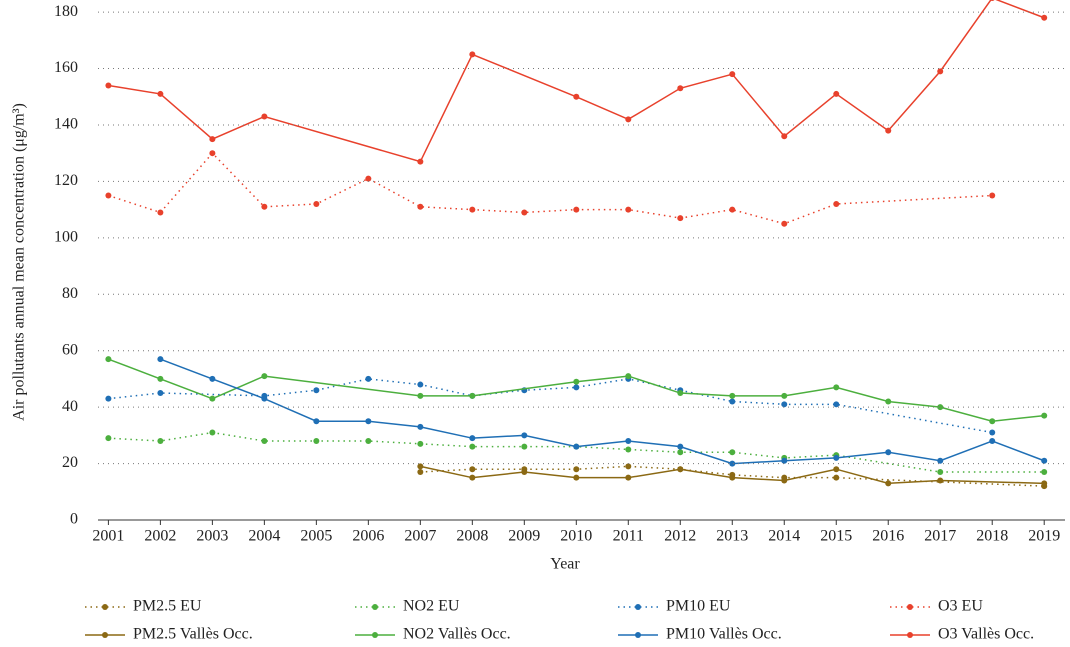 The height and width of the screenshot is (647, 1070). Describe the element at coordinates (524, 536) in the screenshot. I see `x-tick-label: 2009` at that location.